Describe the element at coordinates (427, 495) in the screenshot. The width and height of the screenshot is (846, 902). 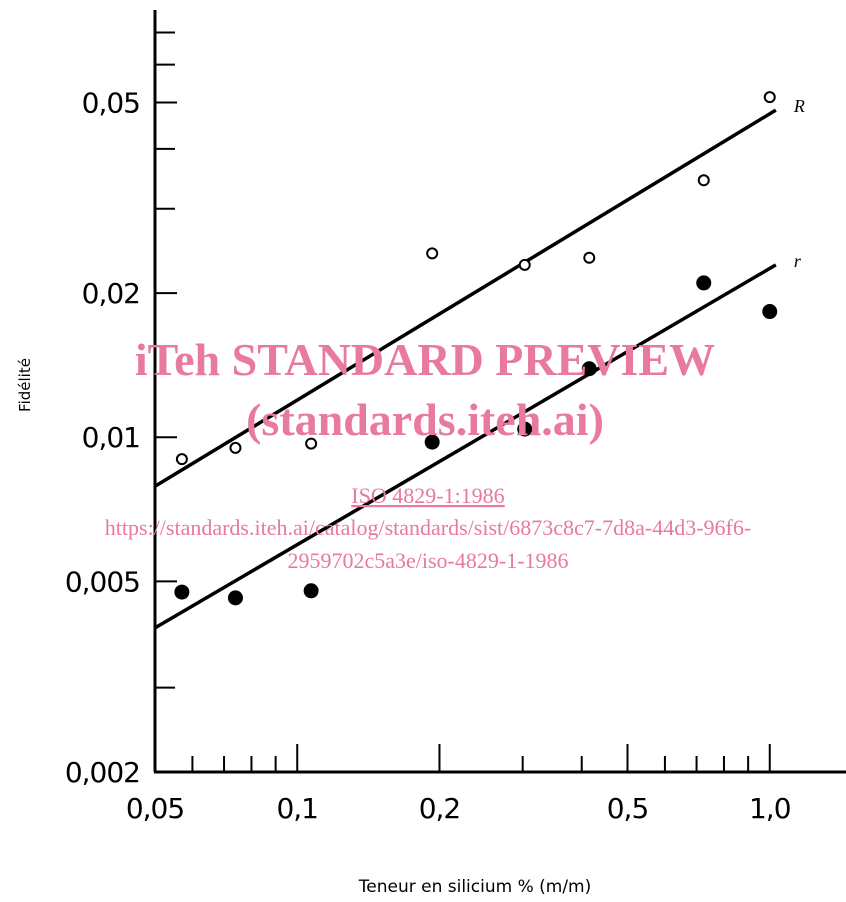
I see `watermark-standard: ISO 4829-1:1986` at that location.